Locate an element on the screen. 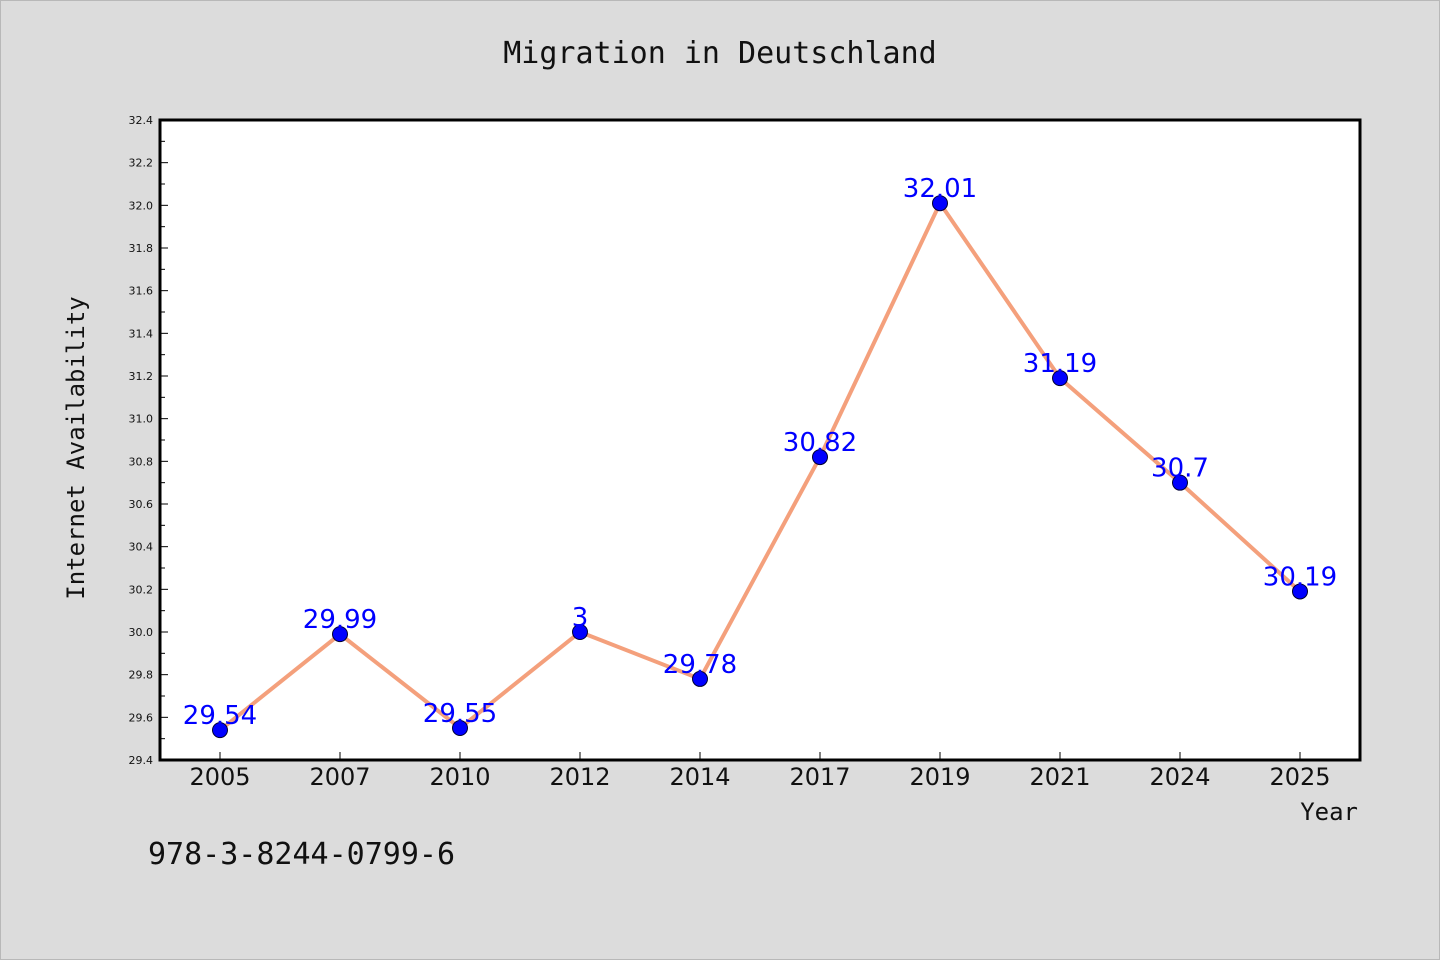 The image size is (1440, 960). data-label: 29.99 is located at coordinates (340, 620).